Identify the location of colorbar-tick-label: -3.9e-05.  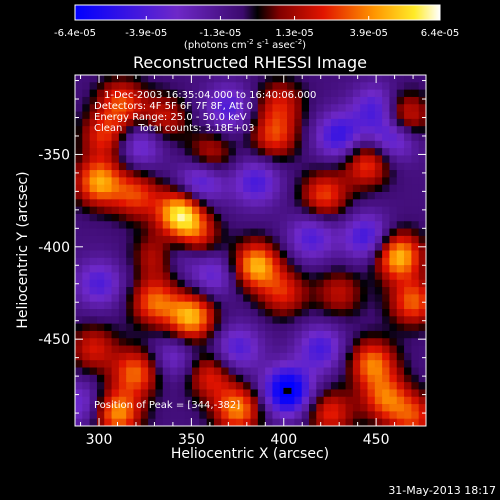
(146, 33).